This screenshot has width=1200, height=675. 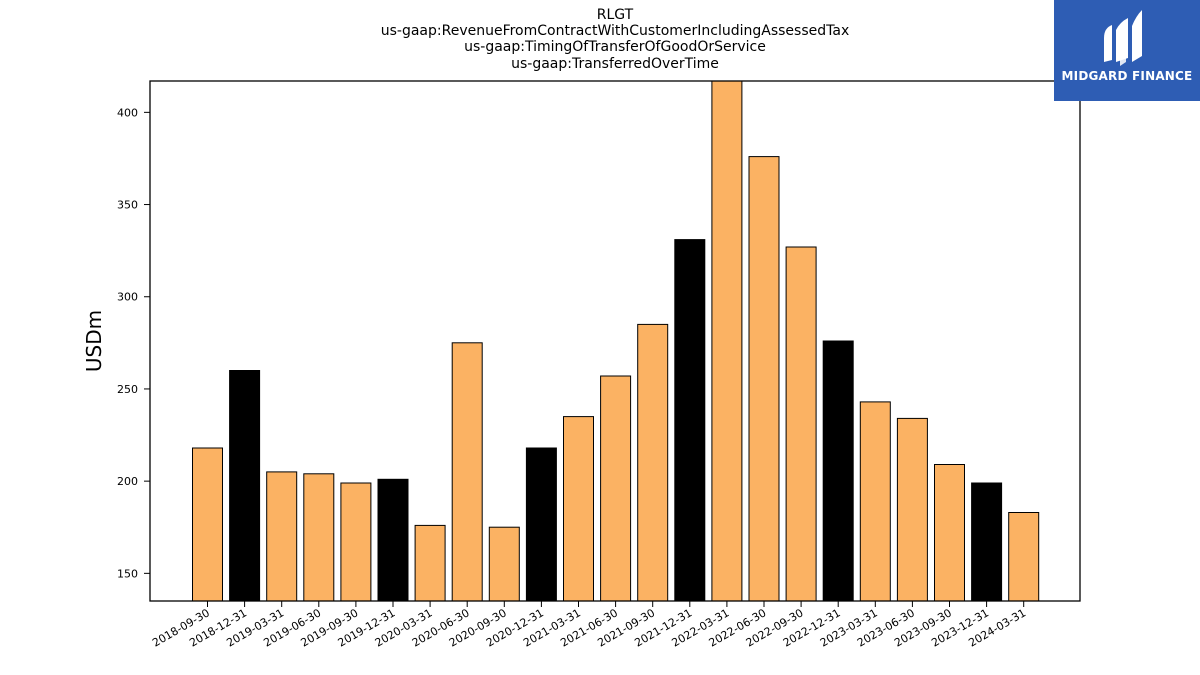 I want to click on y-tick-label: 150, so click(x=127, y=573).